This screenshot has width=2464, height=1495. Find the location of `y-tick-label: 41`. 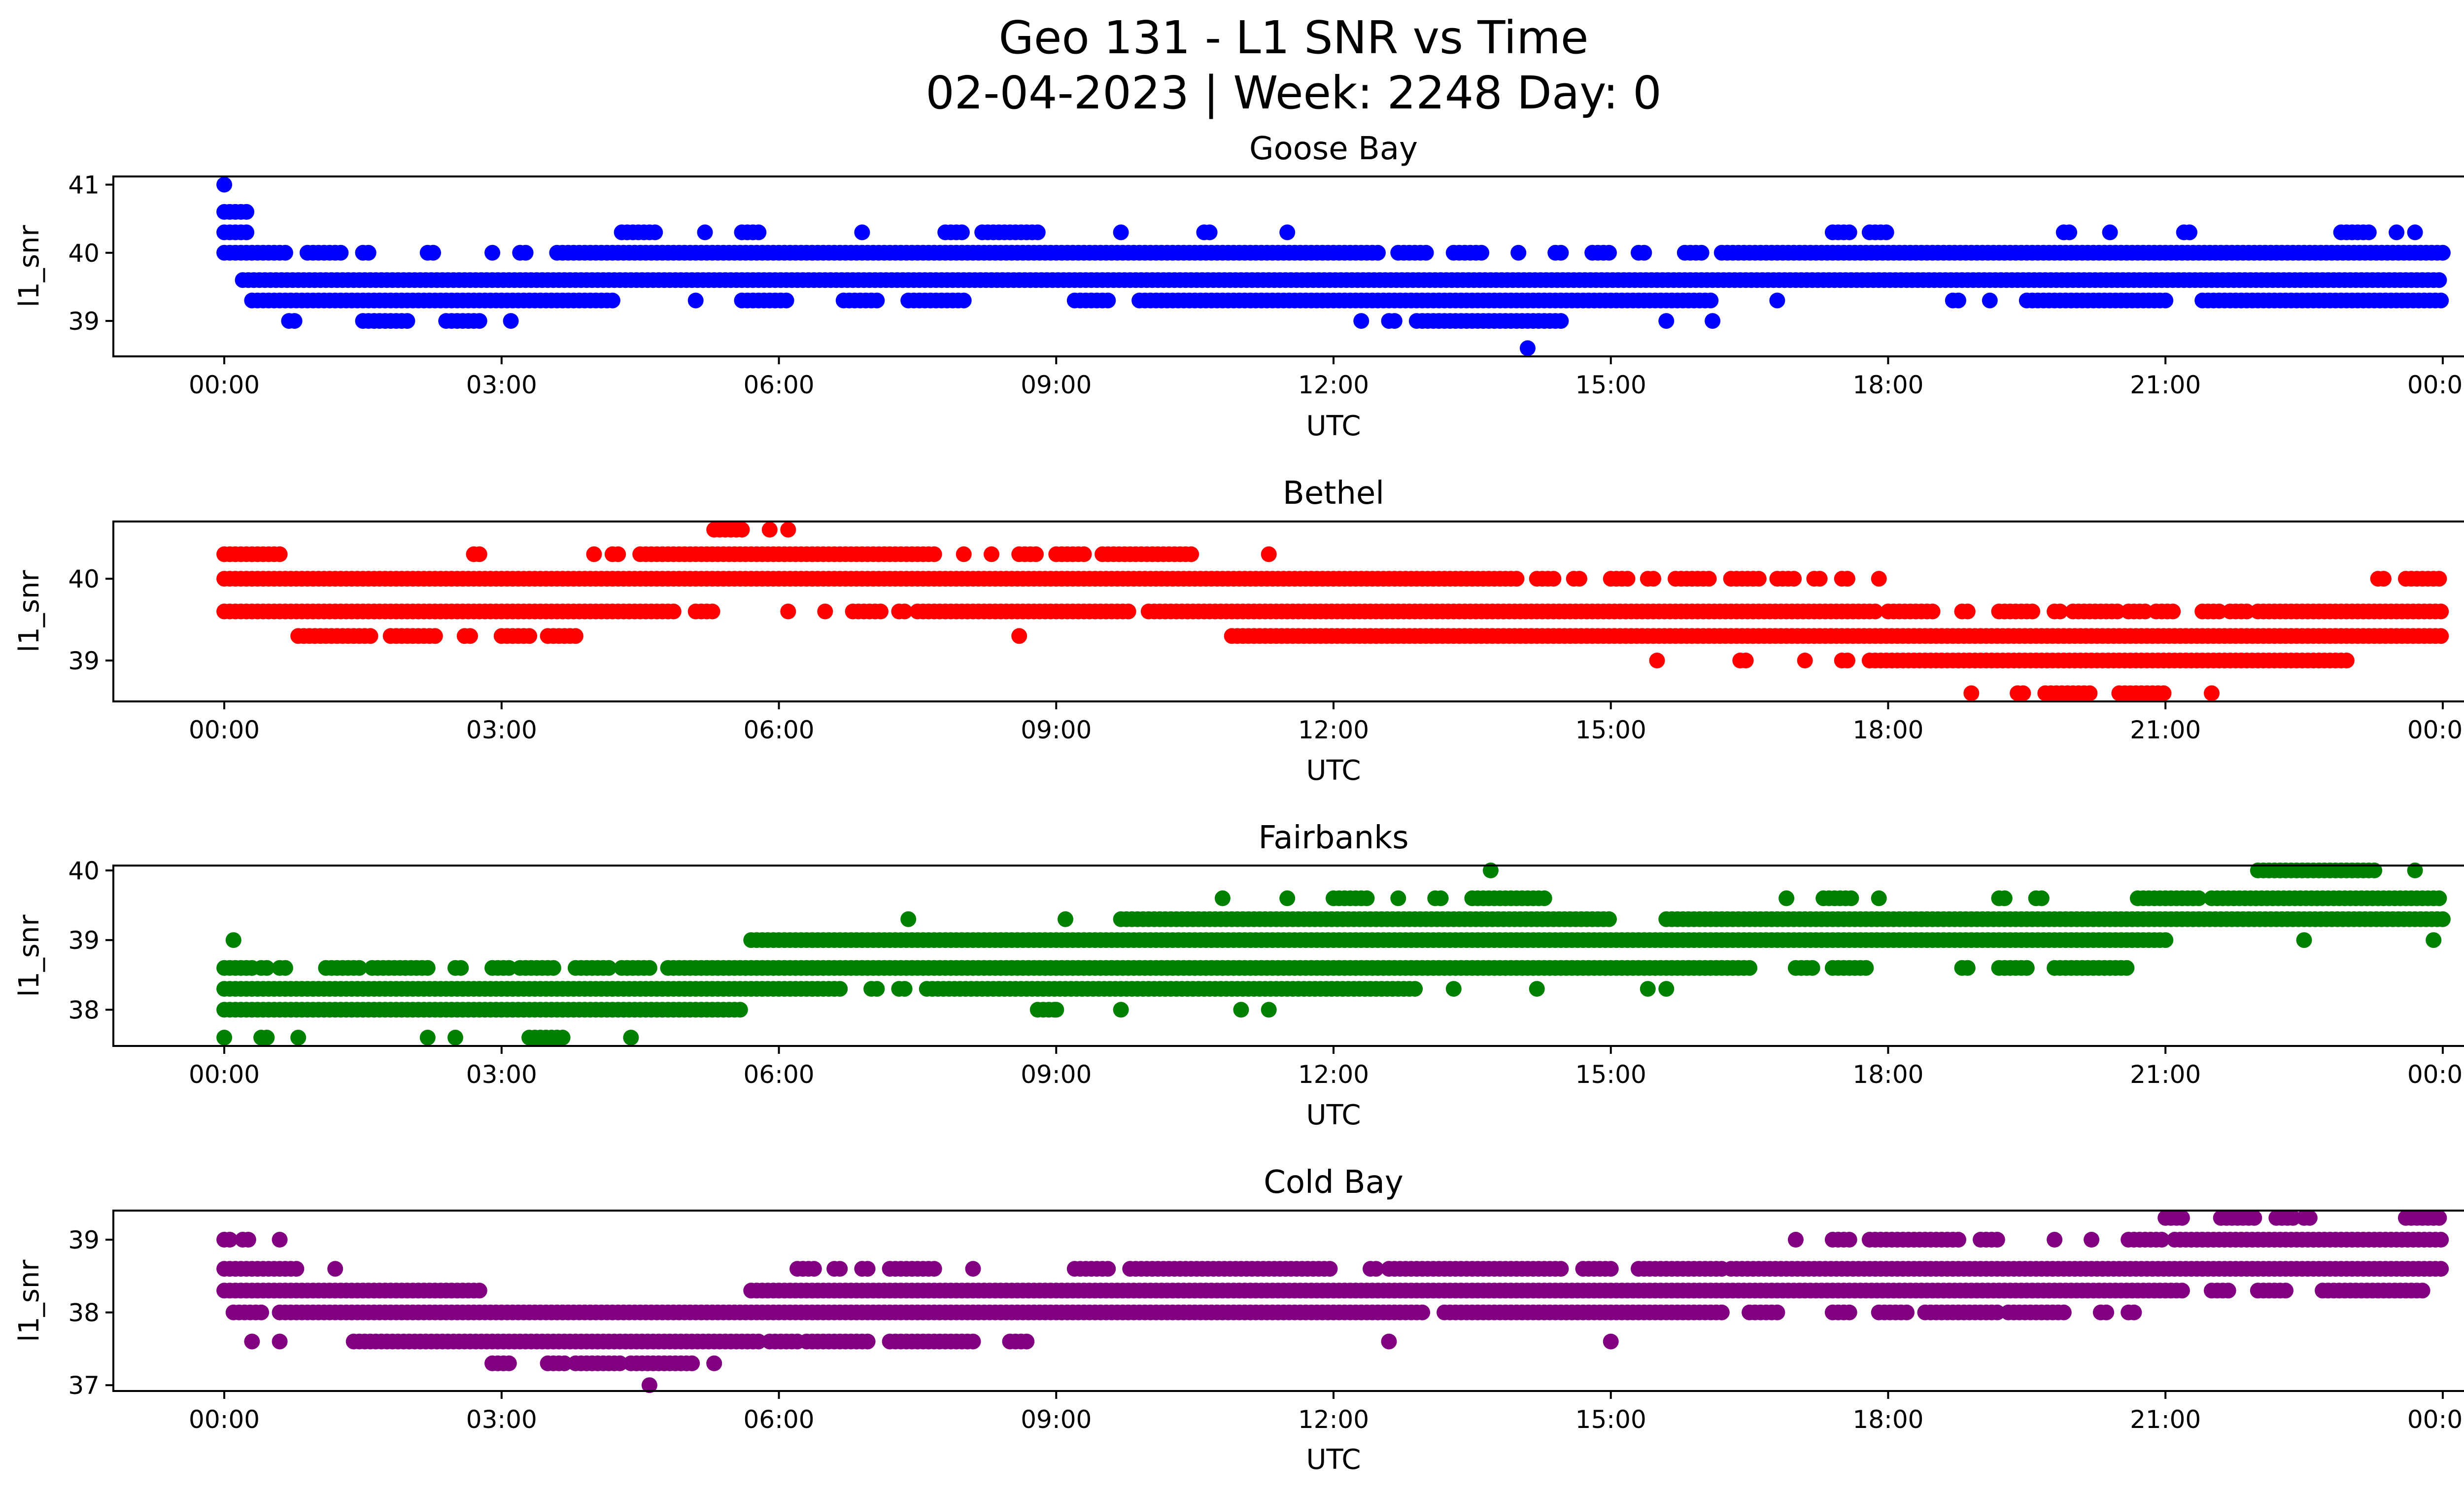

y-tick-label: 41 is located at coordinates (84, 185).